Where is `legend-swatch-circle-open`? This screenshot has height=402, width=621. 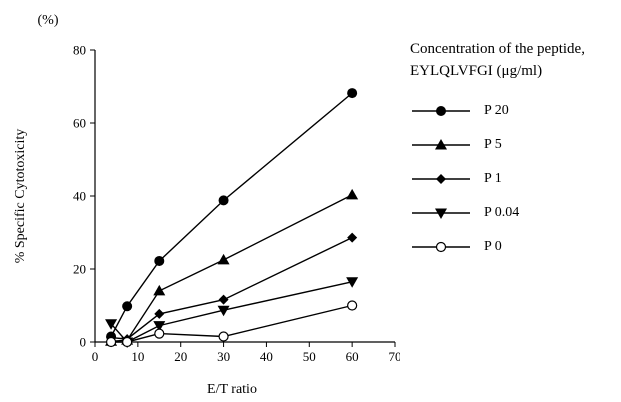 legend-swatch-circle-open is located at coordinates (441, 247).